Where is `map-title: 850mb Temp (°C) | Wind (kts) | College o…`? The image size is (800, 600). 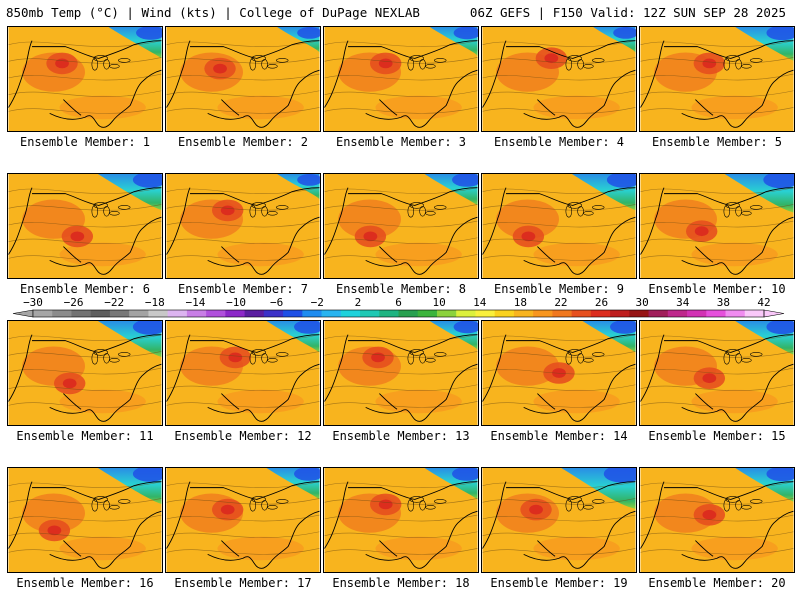
map-title: 850mb Temp (°C) | Wind (kts) | College o… is located at coordinates (213, 12).